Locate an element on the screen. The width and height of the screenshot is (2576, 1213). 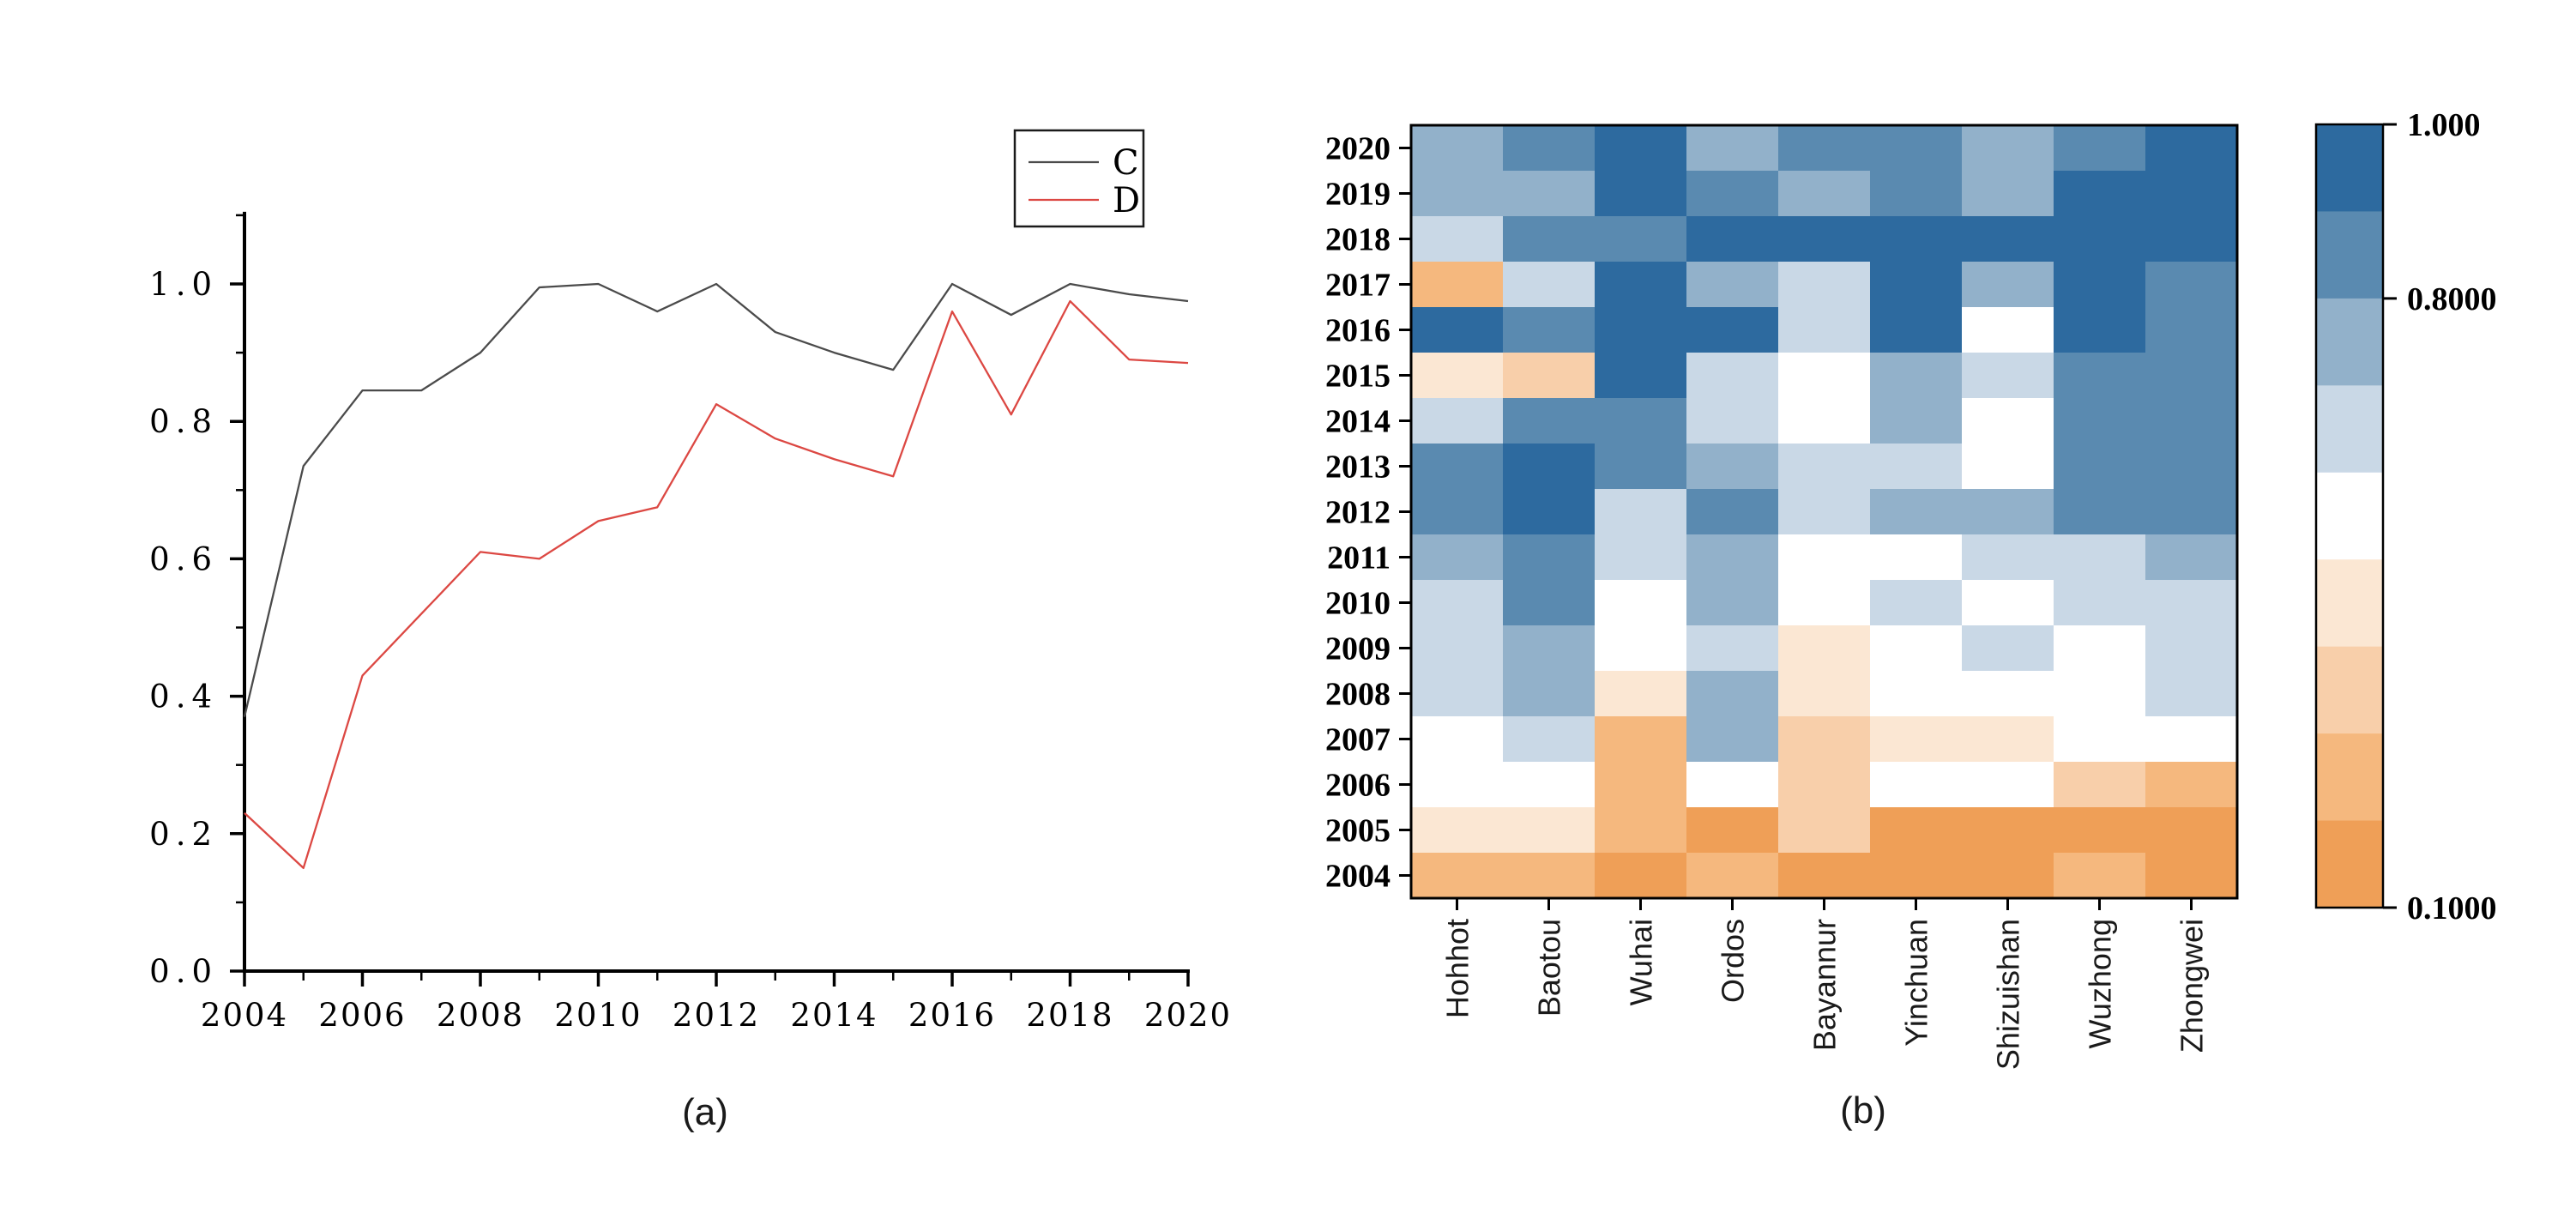
heatmap-cell-2013-Ordos is located at coordinates (1732, 467).